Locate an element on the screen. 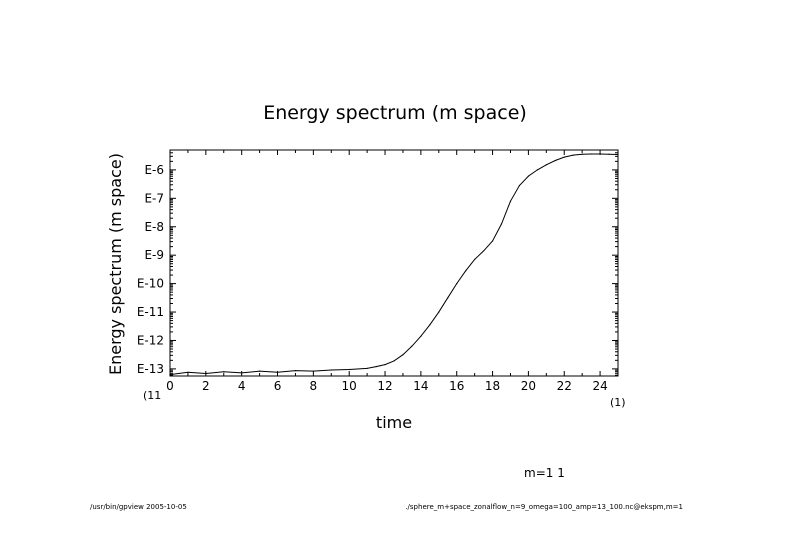  x-origin-marker: (11 is located at coordinates (152, 395).